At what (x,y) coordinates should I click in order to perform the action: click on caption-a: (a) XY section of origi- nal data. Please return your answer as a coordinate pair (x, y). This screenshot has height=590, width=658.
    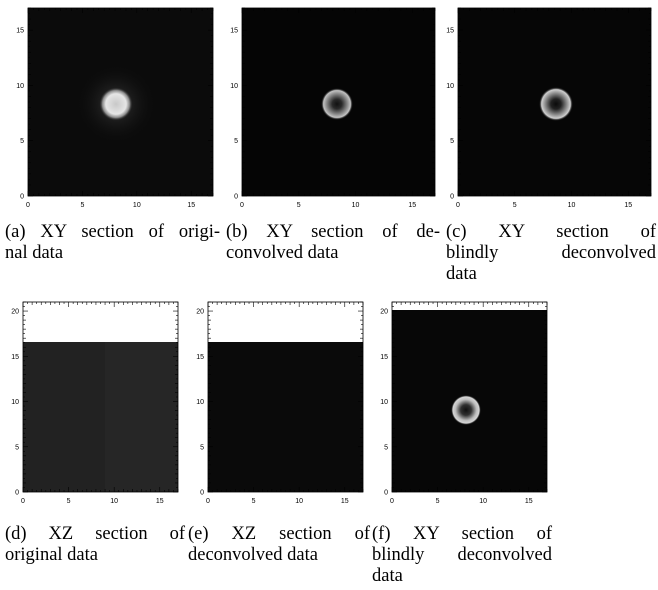
    Looking at the image, I should click on (112, 243).